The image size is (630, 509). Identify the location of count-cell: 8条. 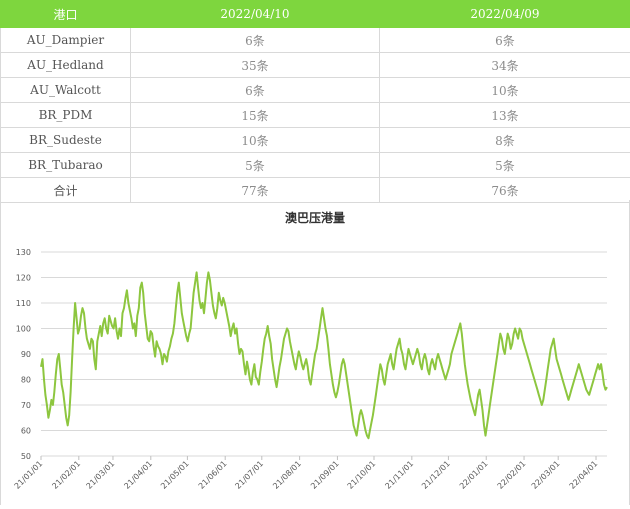
(505, 140).